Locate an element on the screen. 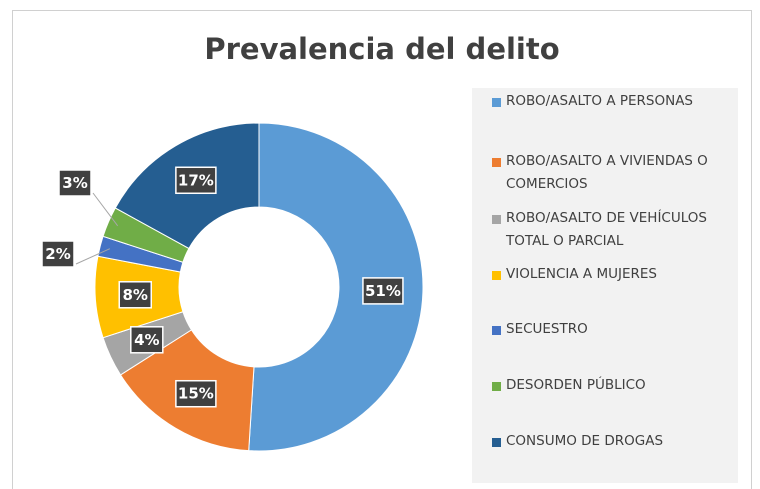 The height and width of the screenshot is (489, 760). legend-item: DESORDEN PÚBLICO is located at coordinates (619, 385).